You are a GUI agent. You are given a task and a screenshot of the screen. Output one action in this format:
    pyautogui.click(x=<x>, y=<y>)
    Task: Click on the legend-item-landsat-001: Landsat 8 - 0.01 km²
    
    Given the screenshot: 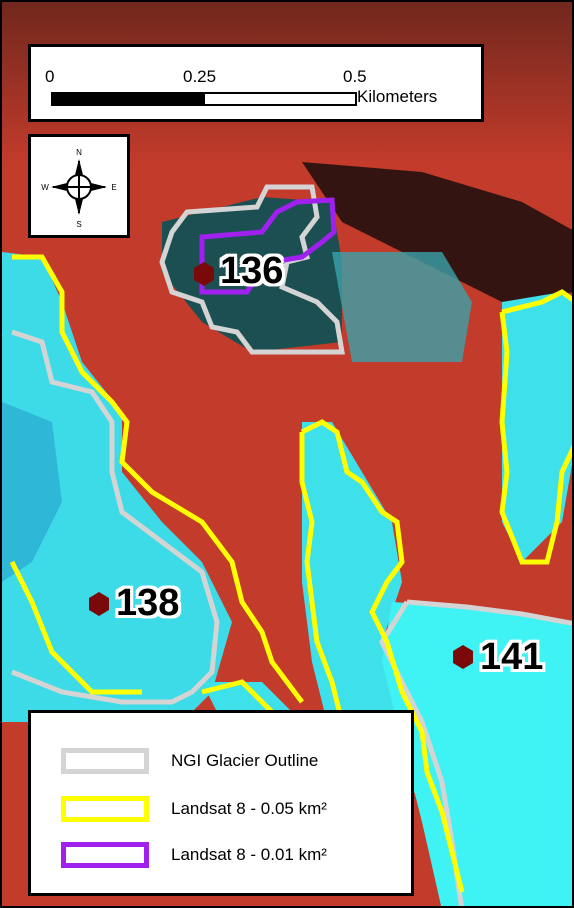 What is the action you would take?
    pyautogui.click(x=194, y=855)
    